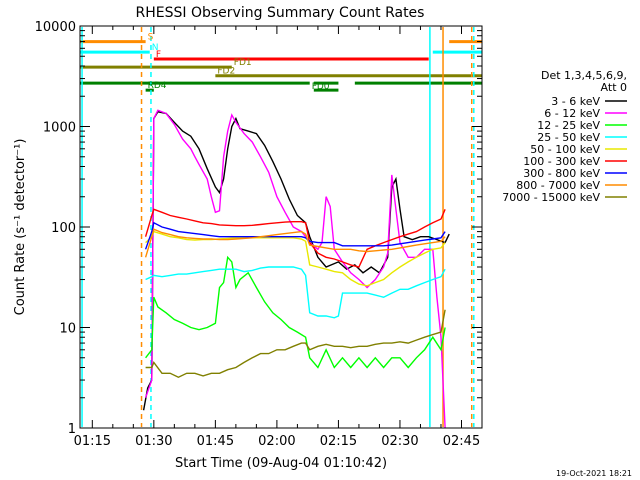 This screenshot has width=640, height=480. What do you see at coordinates (157, 86) in the screenshot?
I see `flag-label-rd4: RD4` at bounding box center [157, 86].